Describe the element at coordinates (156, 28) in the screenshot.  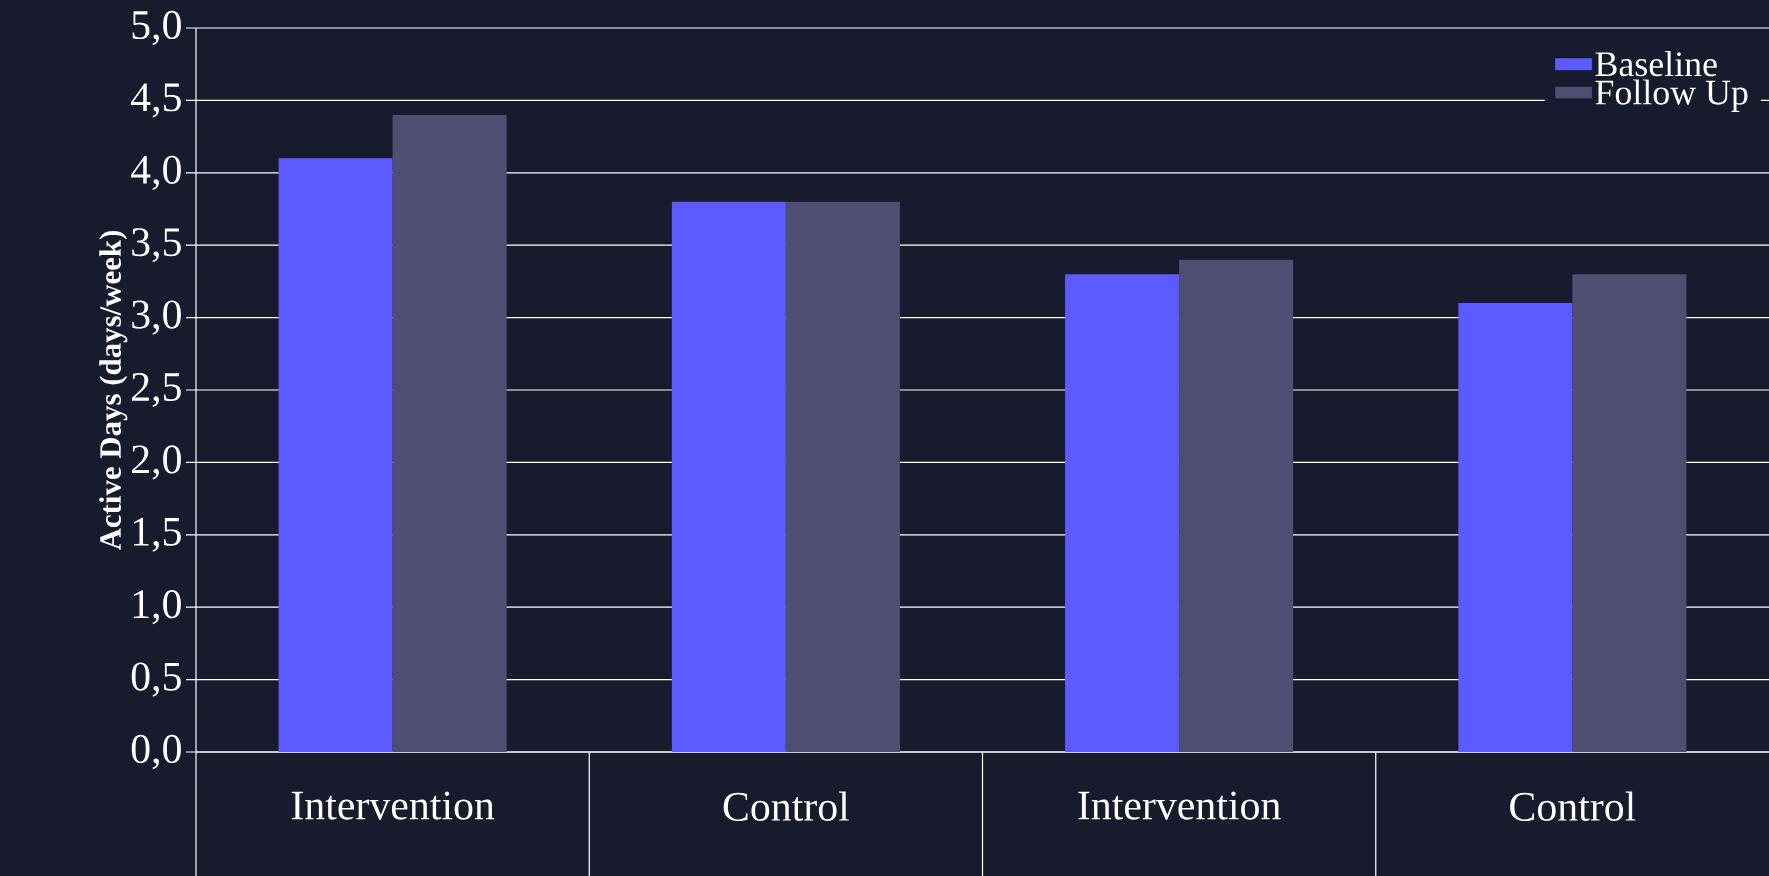
I see `y-tick-label: 5,0` at that location.